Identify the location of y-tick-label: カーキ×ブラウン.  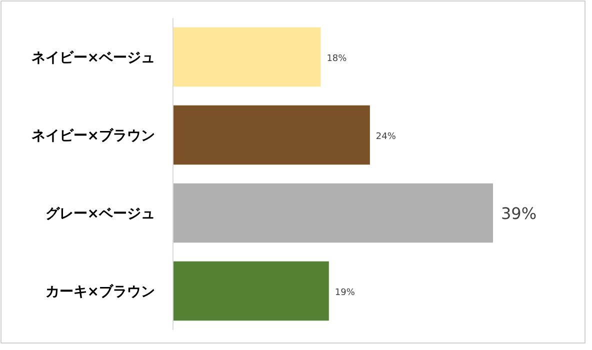
(100, 291).